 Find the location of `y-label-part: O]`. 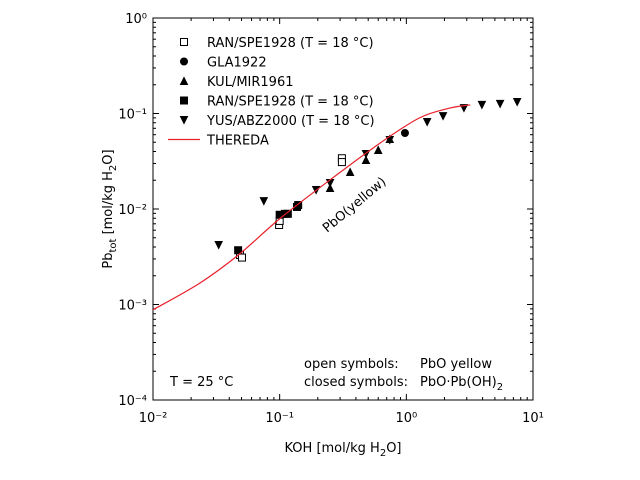

y-label-part: O] is located at coordinates (108, 156).